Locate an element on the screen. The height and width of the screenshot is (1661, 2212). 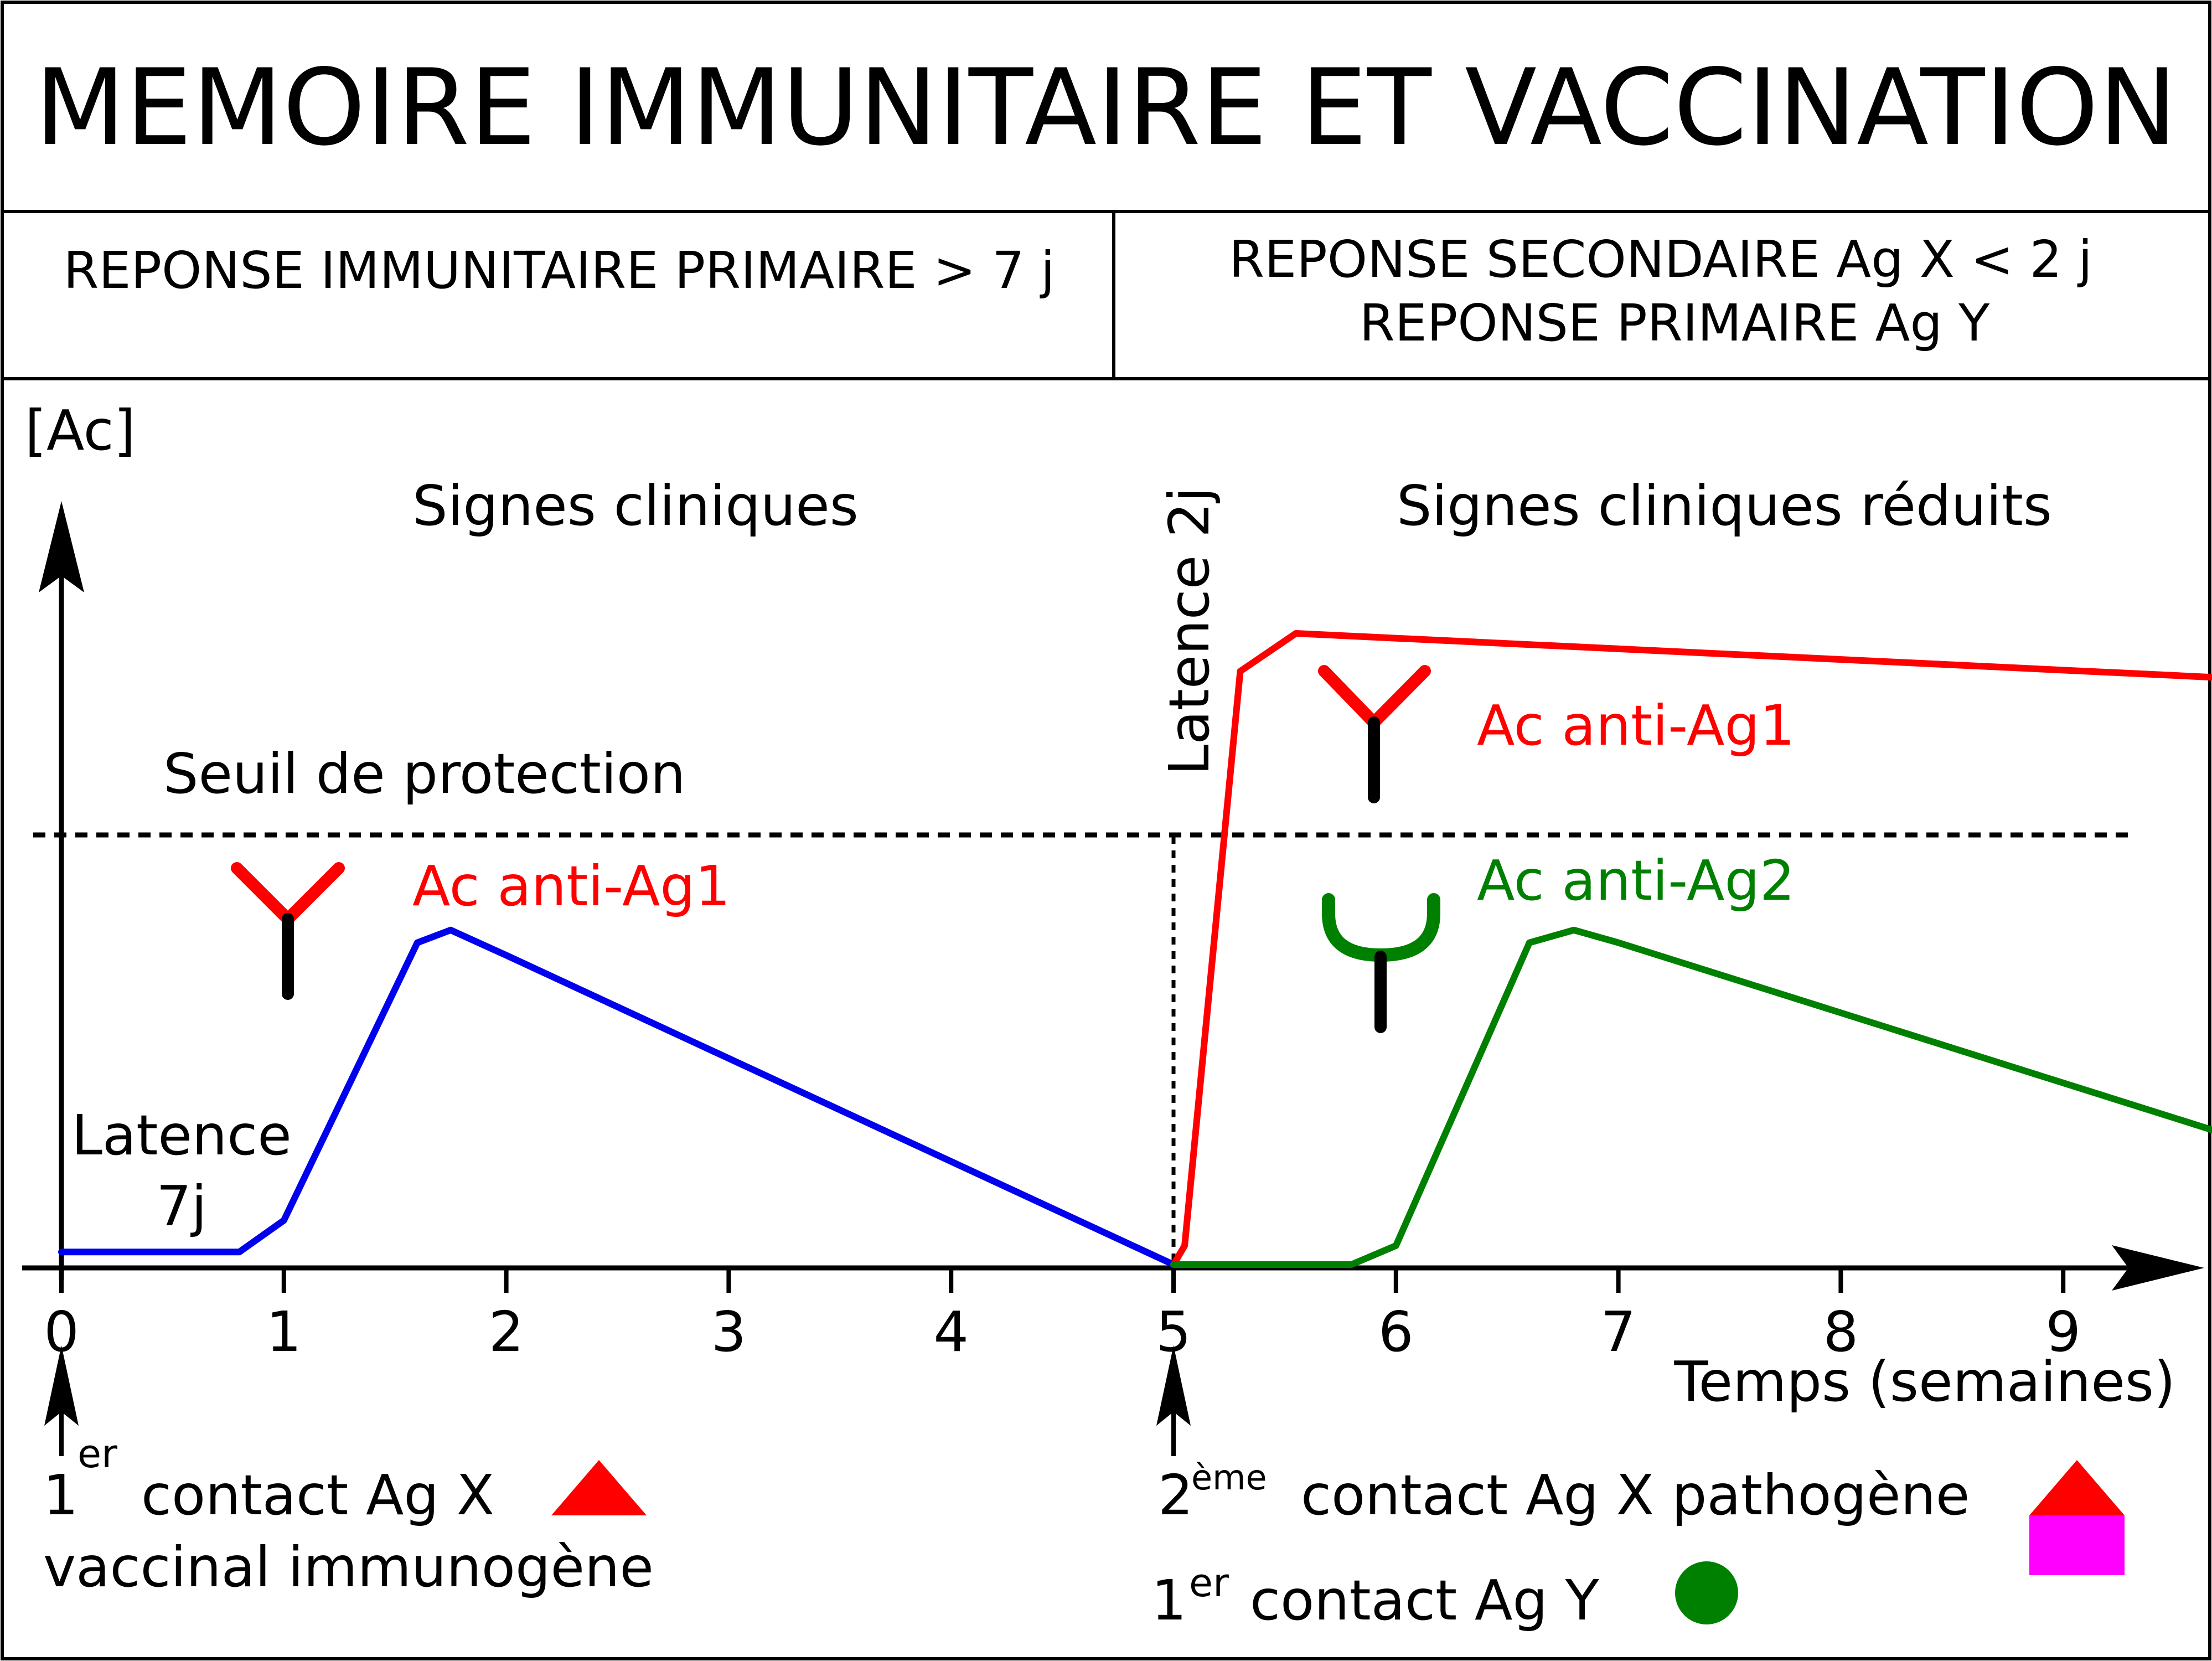
protection-threshold-label: Seuil de protection is located at coordinates (424, 773).